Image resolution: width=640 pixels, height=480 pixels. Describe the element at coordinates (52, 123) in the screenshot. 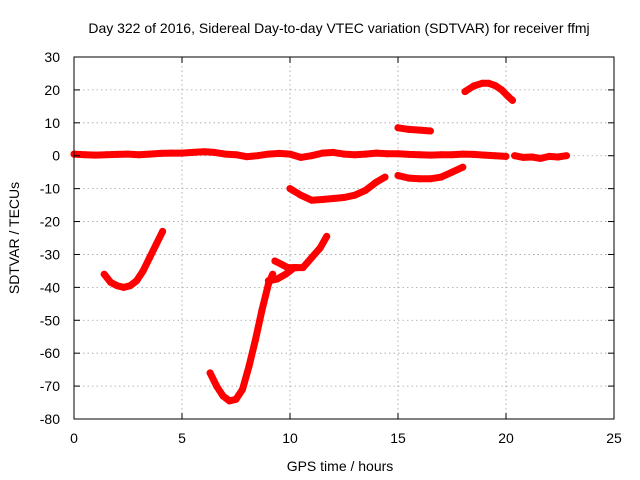

I see `y-tick-label: 10` at that location.